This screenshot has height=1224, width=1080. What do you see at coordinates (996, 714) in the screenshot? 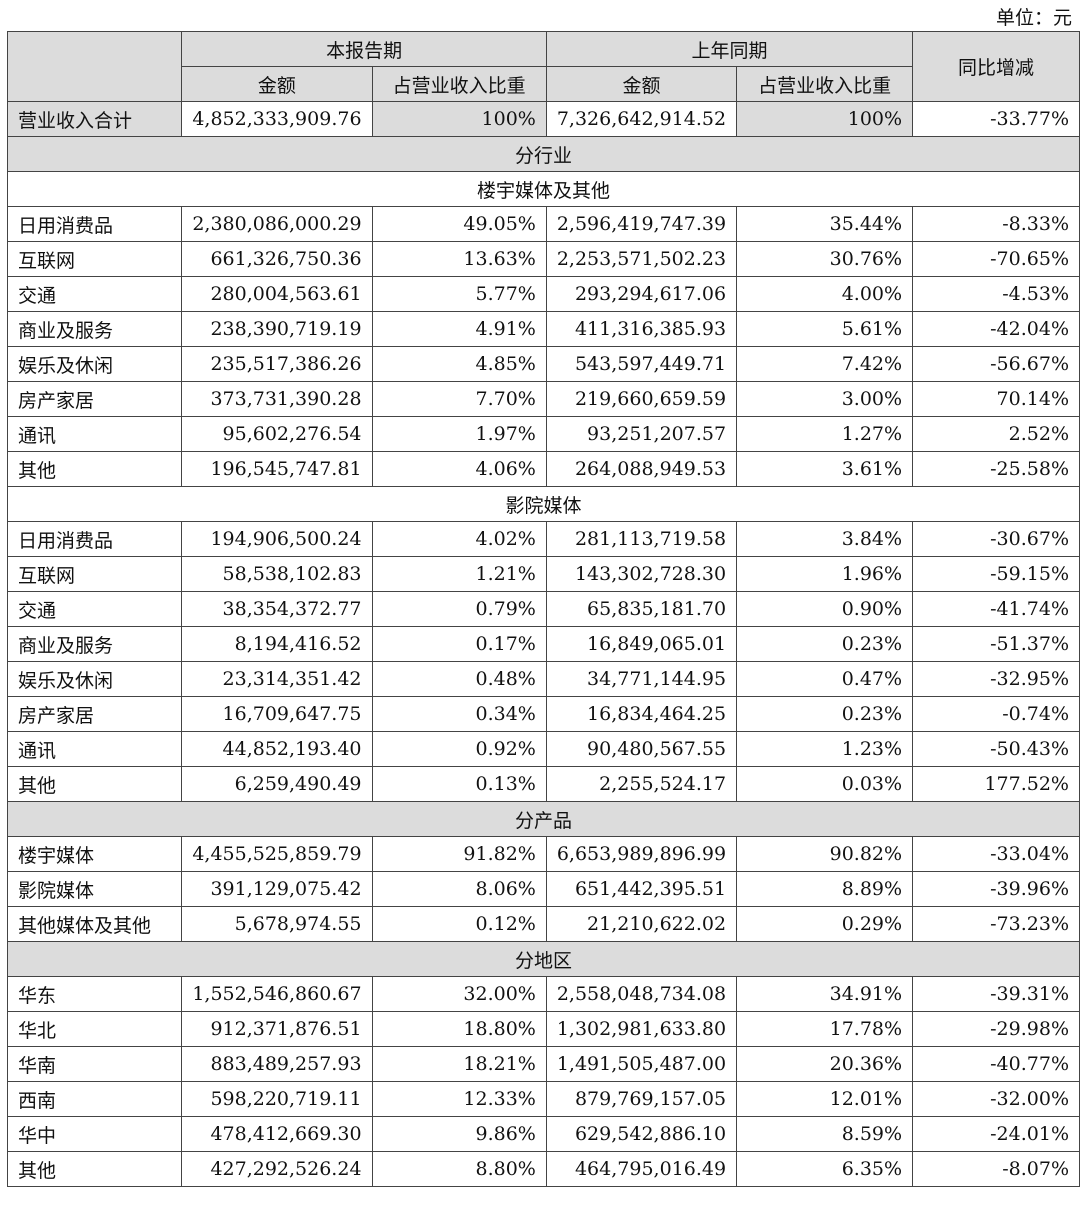
I see `yoy-change: -0.74%` at bounding box center [996, 714].